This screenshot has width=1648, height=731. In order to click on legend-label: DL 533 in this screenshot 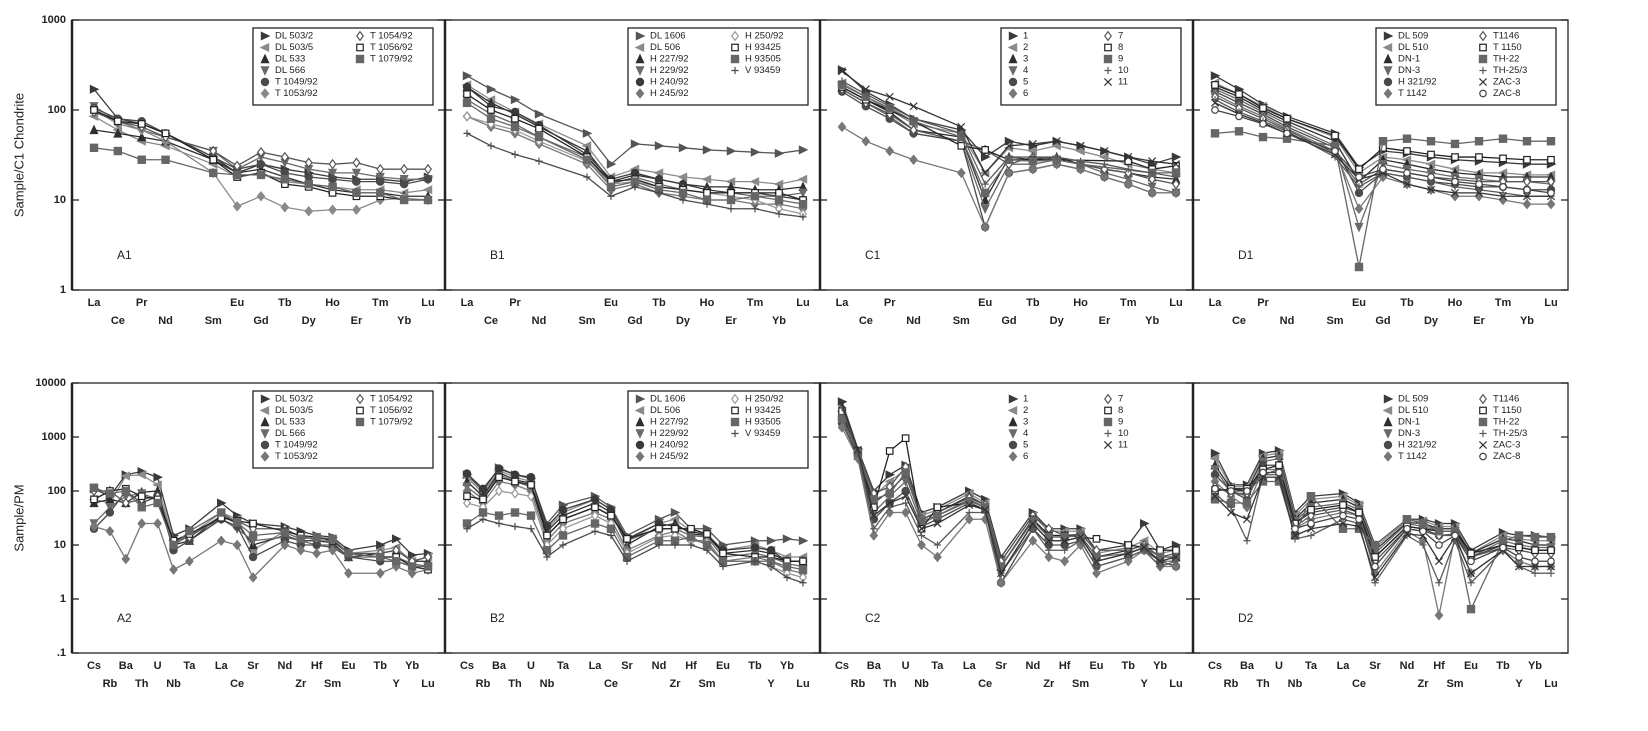, I will do `click(290, 59)`.